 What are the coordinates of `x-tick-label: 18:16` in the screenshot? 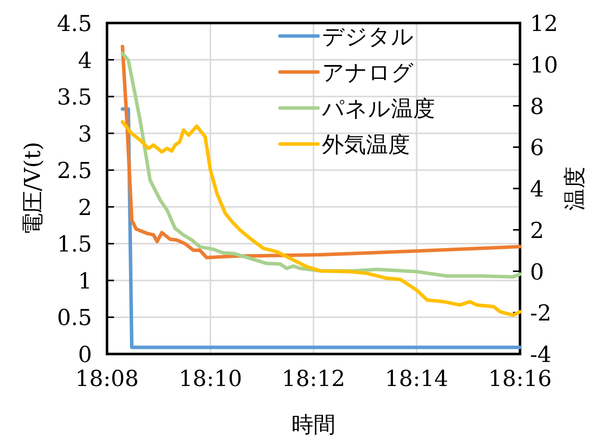 It's located at (520, 379).